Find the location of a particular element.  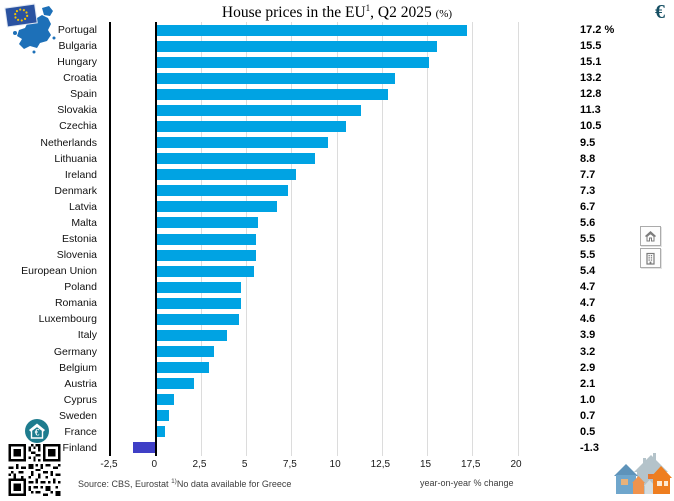

value-label: 1.0 is located at coordinates (588, 399).